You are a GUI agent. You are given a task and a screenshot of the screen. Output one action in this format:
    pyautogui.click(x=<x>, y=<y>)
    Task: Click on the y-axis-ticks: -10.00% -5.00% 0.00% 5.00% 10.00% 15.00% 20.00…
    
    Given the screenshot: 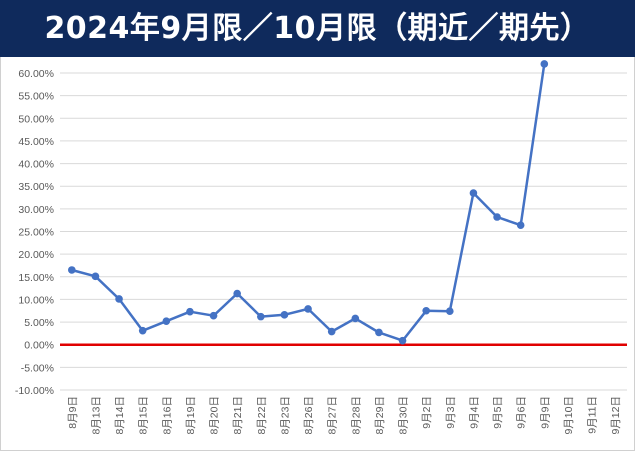 What is the action you would take?
    pyautogui.click(x=34, y=232)
    